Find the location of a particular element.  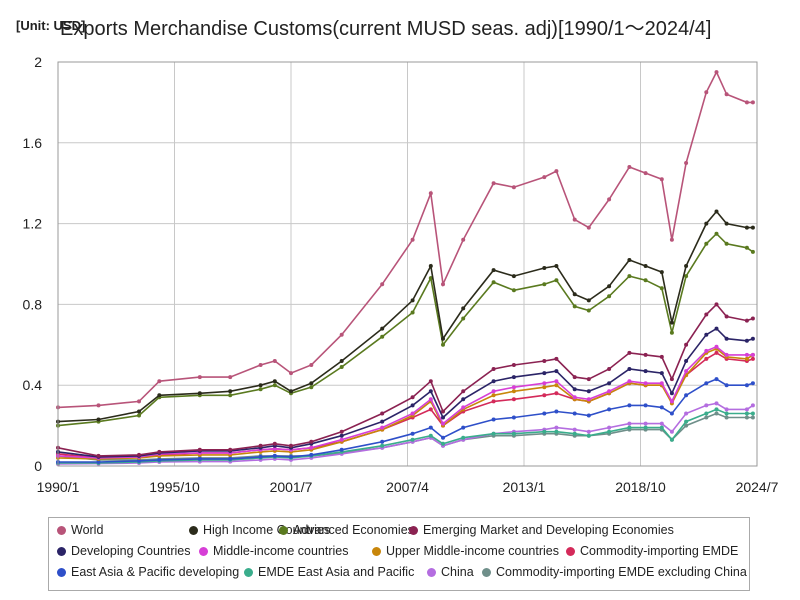

legend-item: East Asia & Pacific developing is located at coordinates (148, 572).